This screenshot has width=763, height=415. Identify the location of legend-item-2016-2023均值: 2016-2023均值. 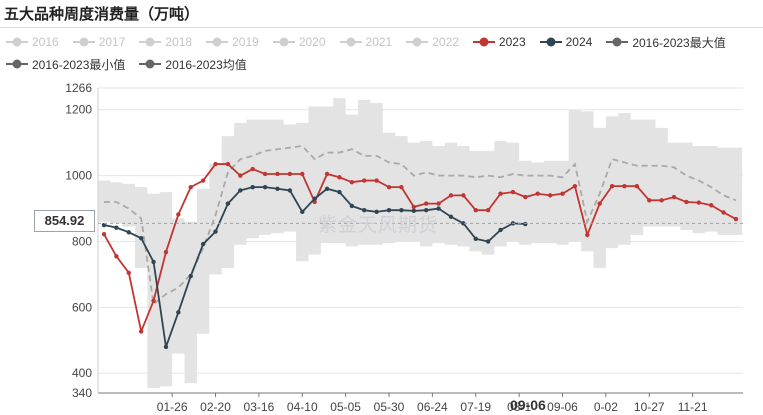
(193, 64).